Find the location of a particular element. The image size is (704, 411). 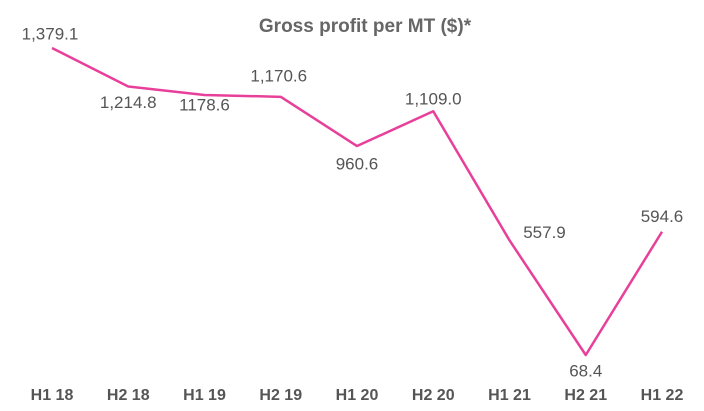

value-label: 1178.6 is located at coordinates (204, 104).